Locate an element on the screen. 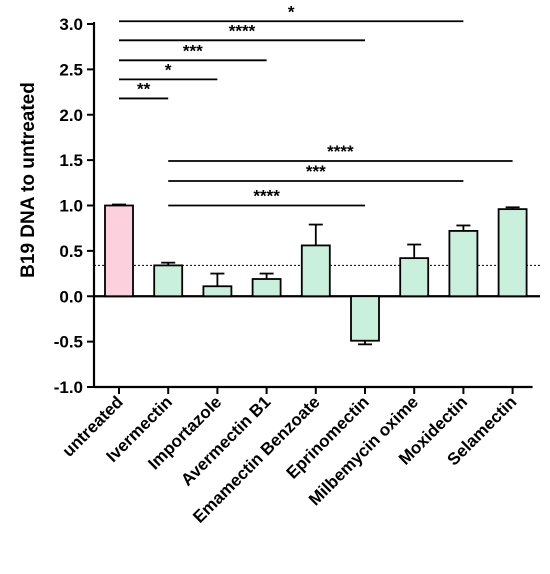 The image size is (550, 574). y-axis-title: B19 DNA to untreated is located at coordinates (28, 180).